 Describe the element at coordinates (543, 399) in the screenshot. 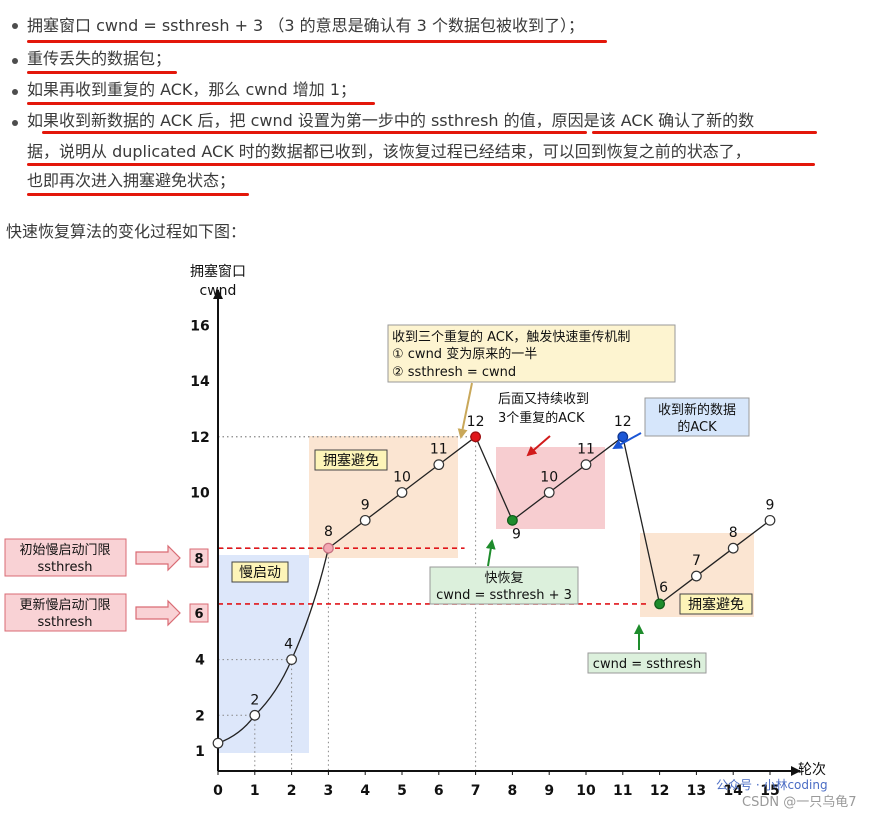

I see `more-dup-note-line-1: 后面又持续收到` at that location.